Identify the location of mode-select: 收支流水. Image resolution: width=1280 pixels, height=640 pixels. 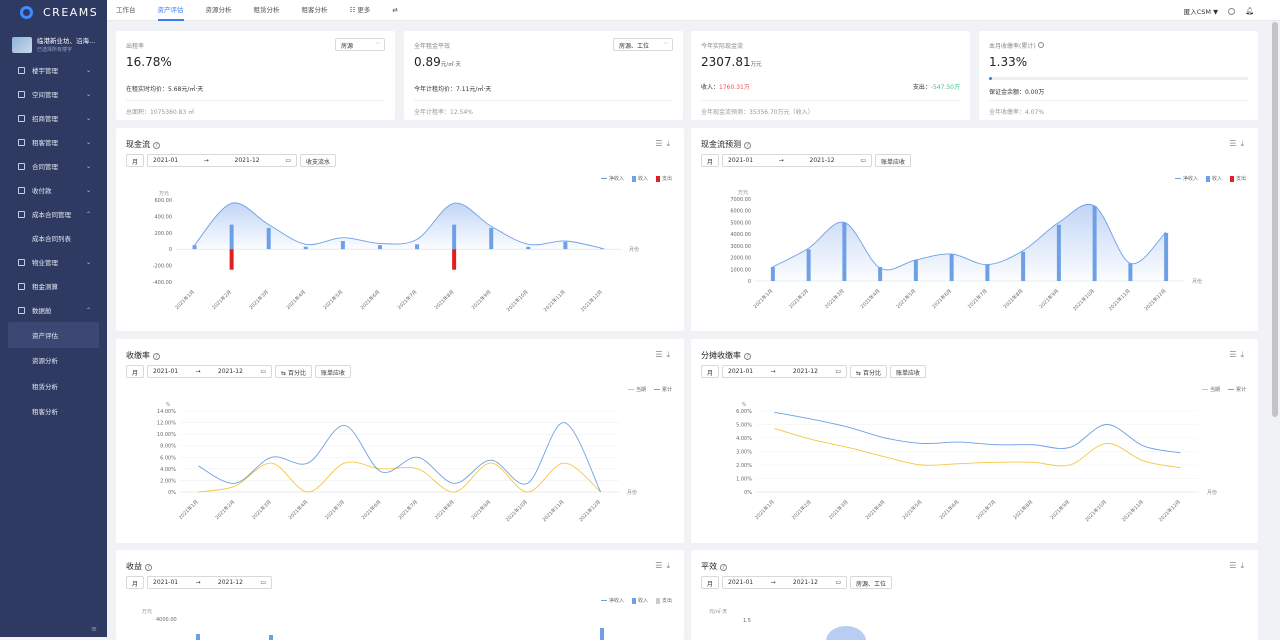
(318, 160).